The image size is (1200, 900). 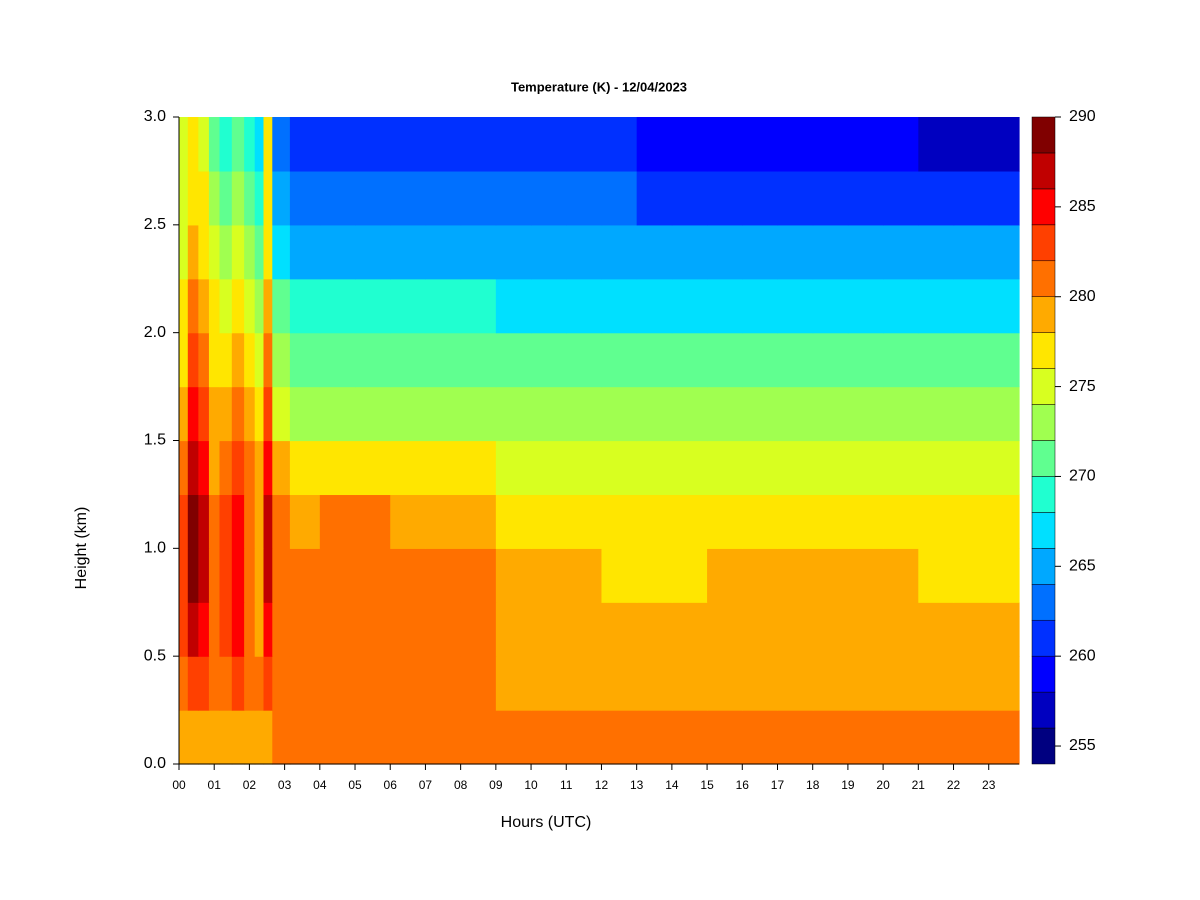 I want to click on x-tick-label: 17, so click(x=778, y=785).